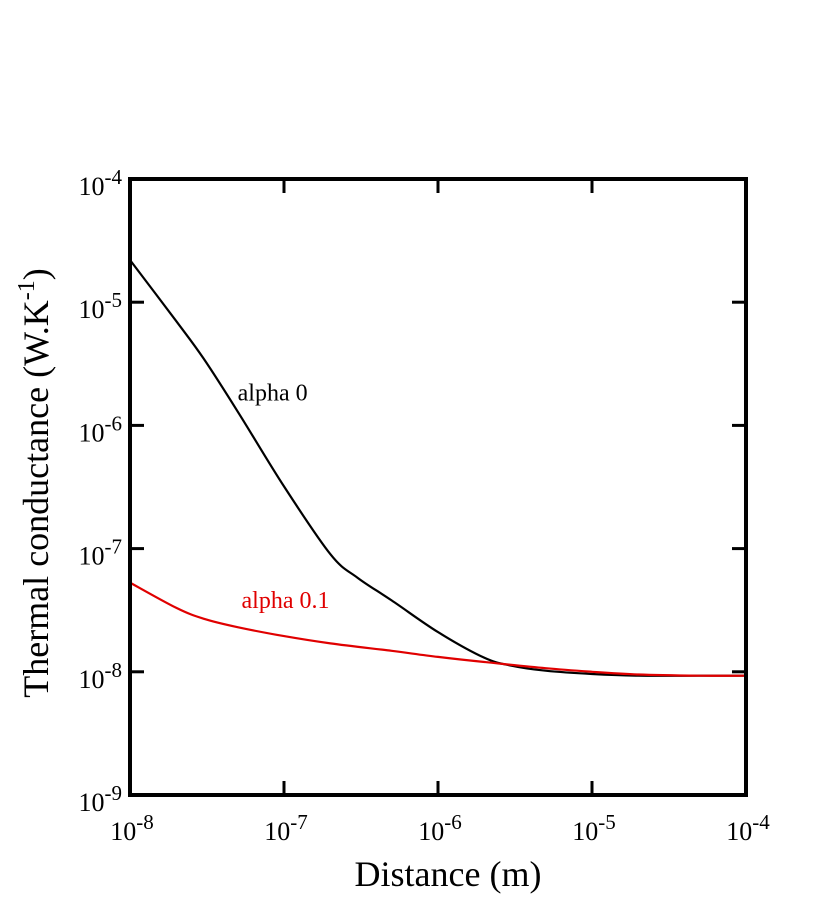 The width and height of the screenshot is (823, 906). I want to click on x-tick-label: 10⁻⁶, so click(440, 828).